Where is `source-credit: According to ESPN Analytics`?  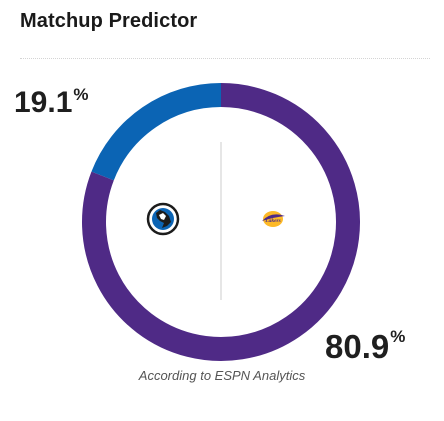
source-credit: According to ESPN Analytics is located at coordinates (222, 375).